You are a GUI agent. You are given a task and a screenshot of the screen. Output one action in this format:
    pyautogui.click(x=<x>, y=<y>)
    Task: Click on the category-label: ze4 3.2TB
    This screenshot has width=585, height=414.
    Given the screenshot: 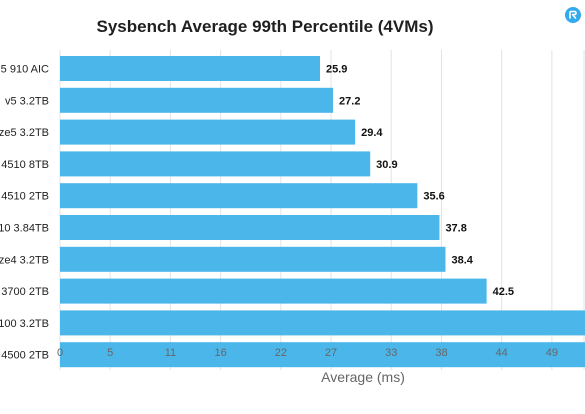 What is the action you would take?
    pyautogui.click(x=24, y=260)
    